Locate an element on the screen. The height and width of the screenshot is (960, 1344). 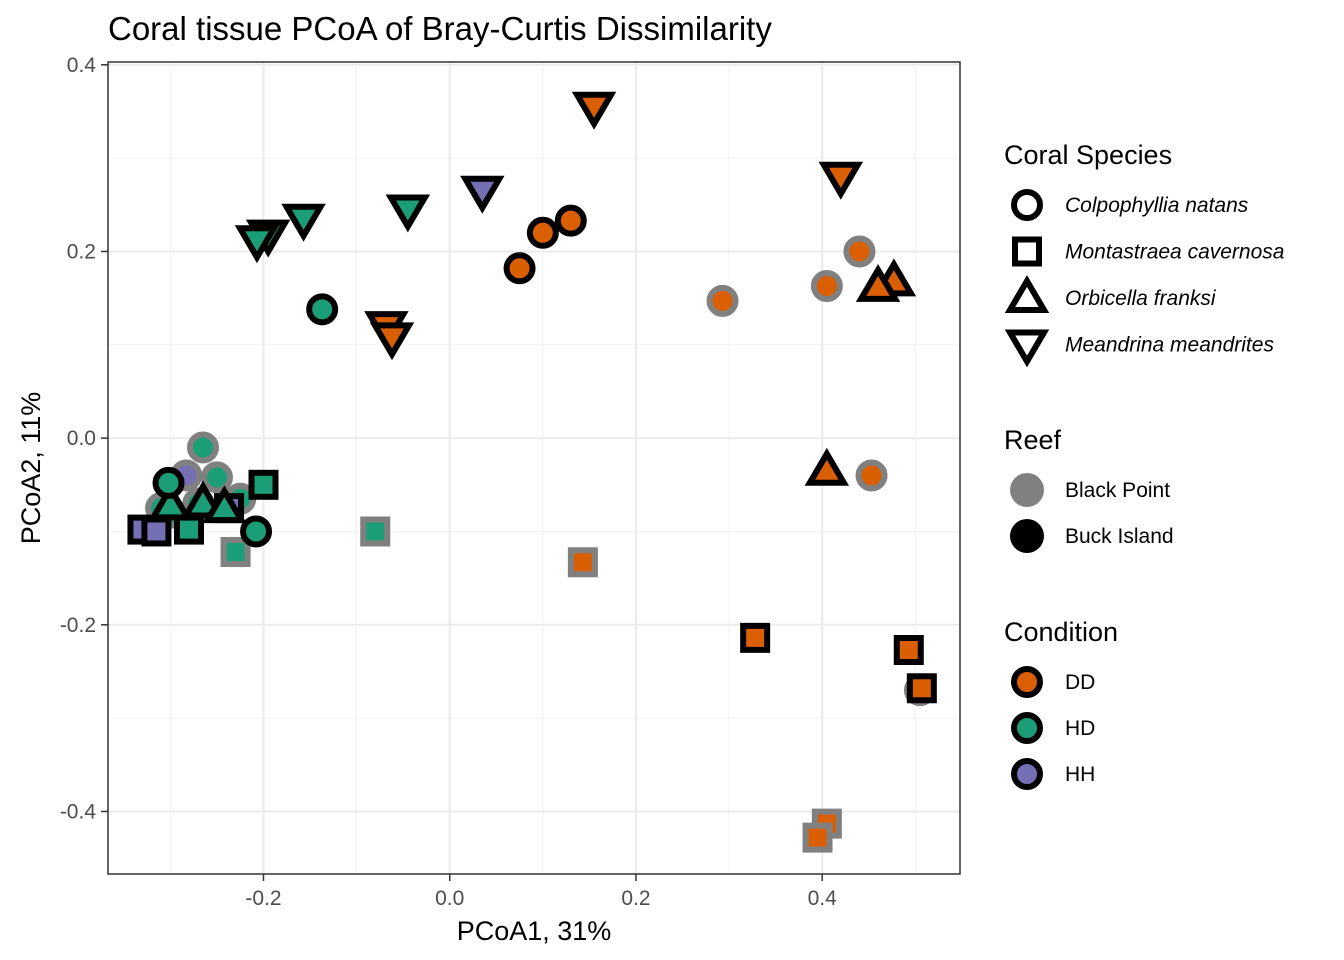
legend-label-reef: Black Point is located at coordinates (1117, 490).